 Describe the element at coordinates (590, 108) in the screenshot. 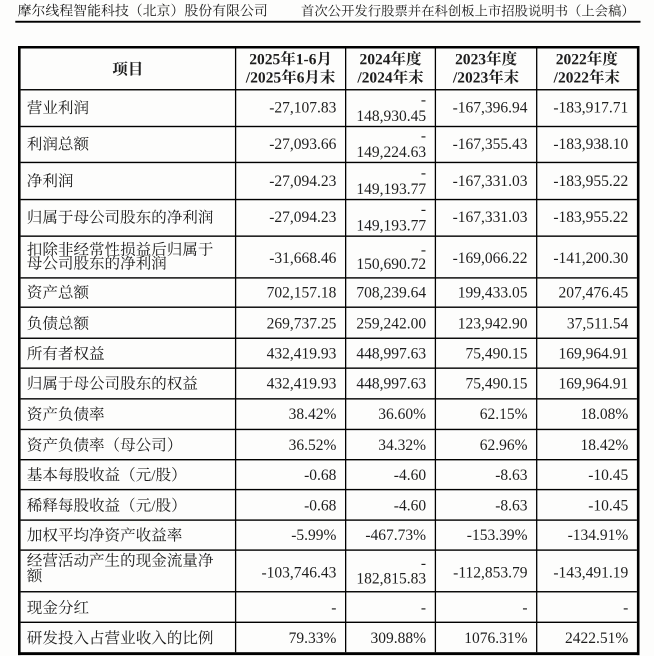

I see `svg-text: -183,917.71` at that location.